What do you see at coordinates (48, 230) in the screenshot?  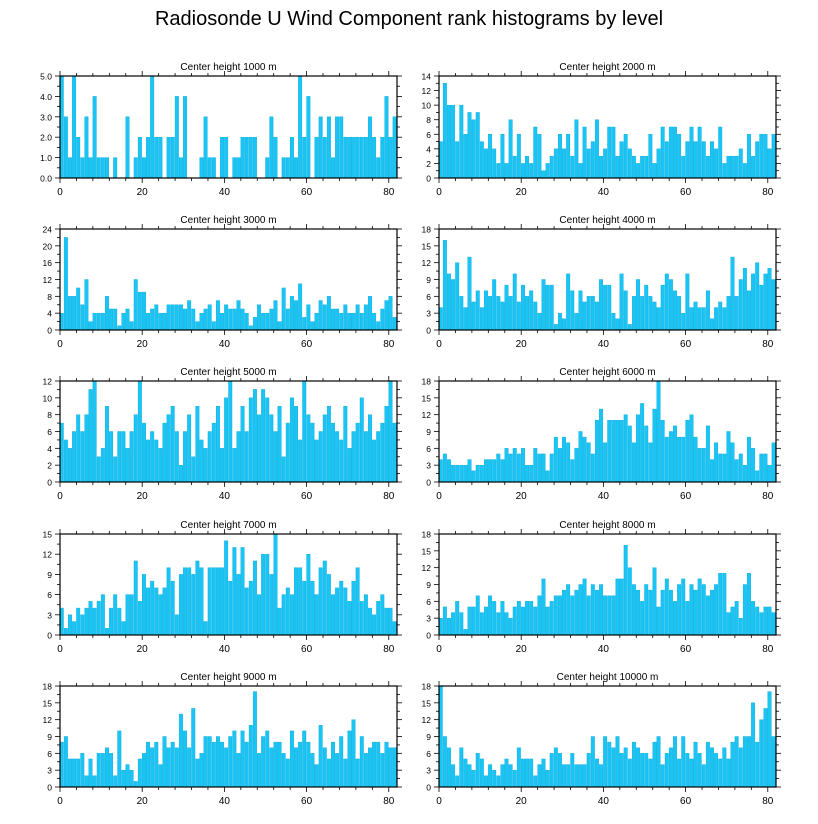 I see `y-tick-label: 24` at bounding box center [48, 230].